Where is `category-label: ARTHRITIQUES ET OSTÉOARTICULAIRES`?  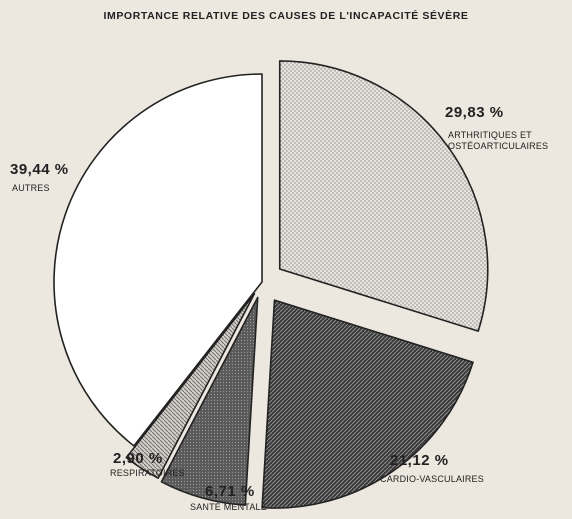
category-label: ARTHRITIQUES ET OSTÉOARTICULAIRES is located at coordinates (498, 140).